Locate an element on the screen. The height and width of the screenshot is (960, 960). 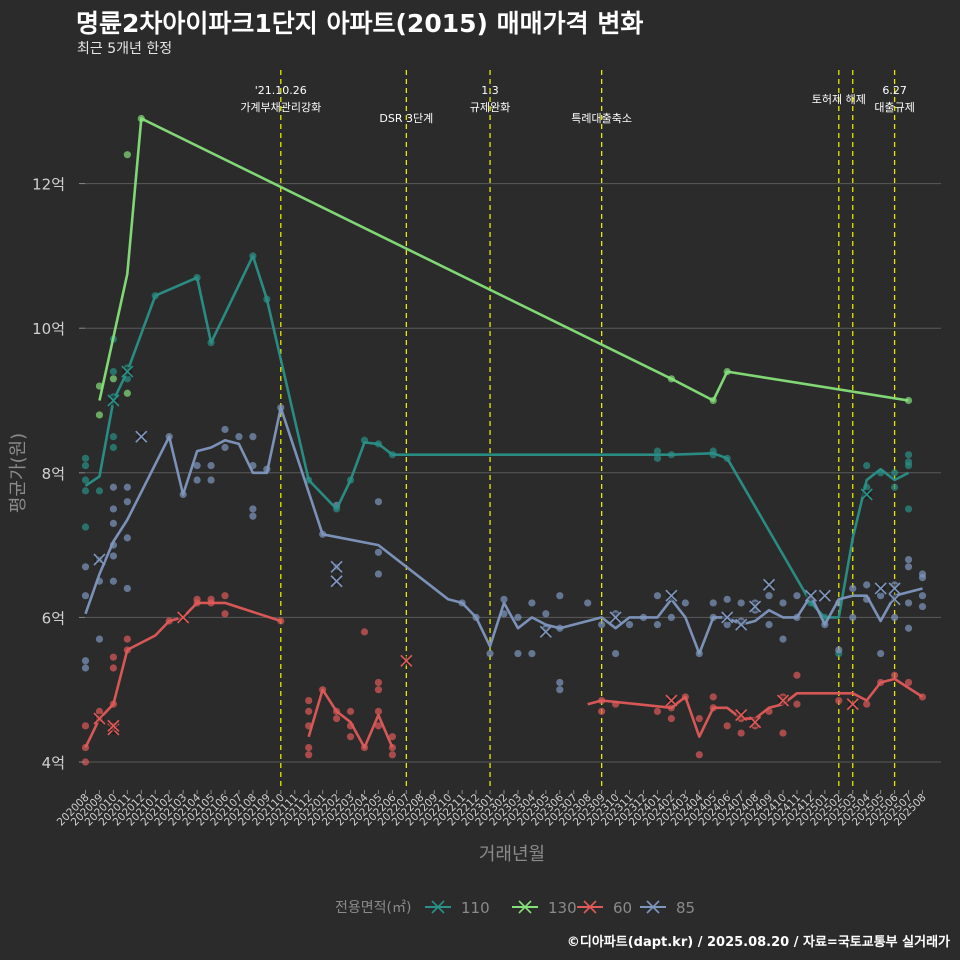
x-tick-label: 202311 is located at coordinates (617, 810).